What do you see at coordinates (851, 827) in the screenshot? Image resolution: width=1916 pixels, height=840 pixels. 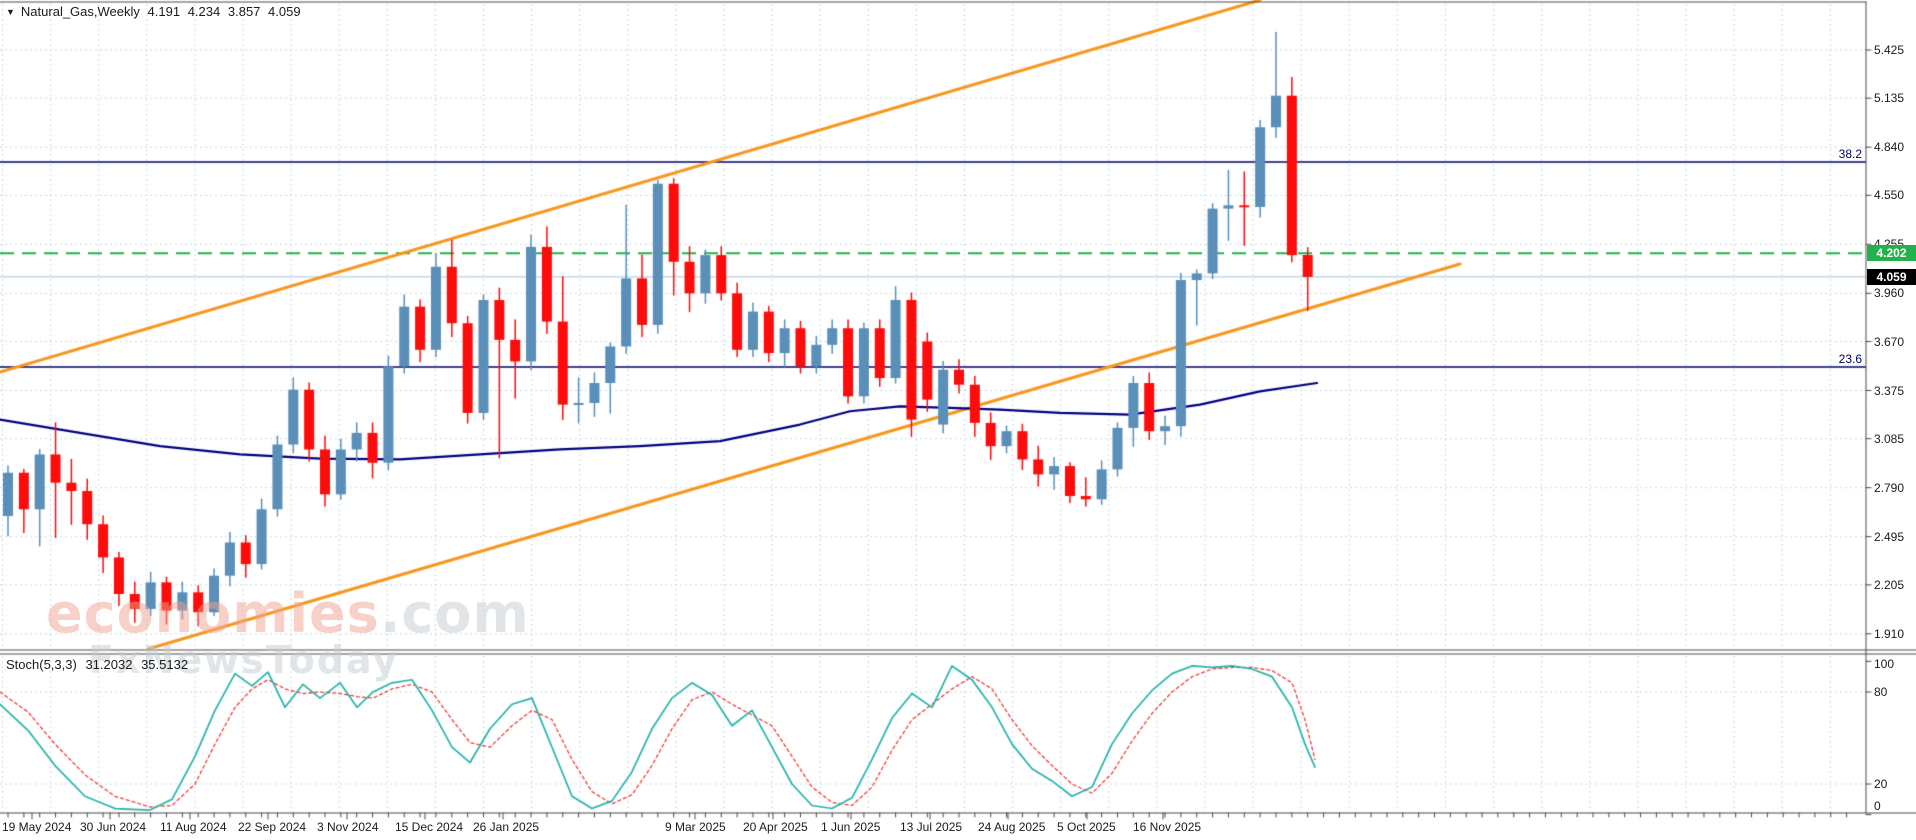 I see `date-axis-label: 1 Jun 2025` at bounding box center [851, 827].